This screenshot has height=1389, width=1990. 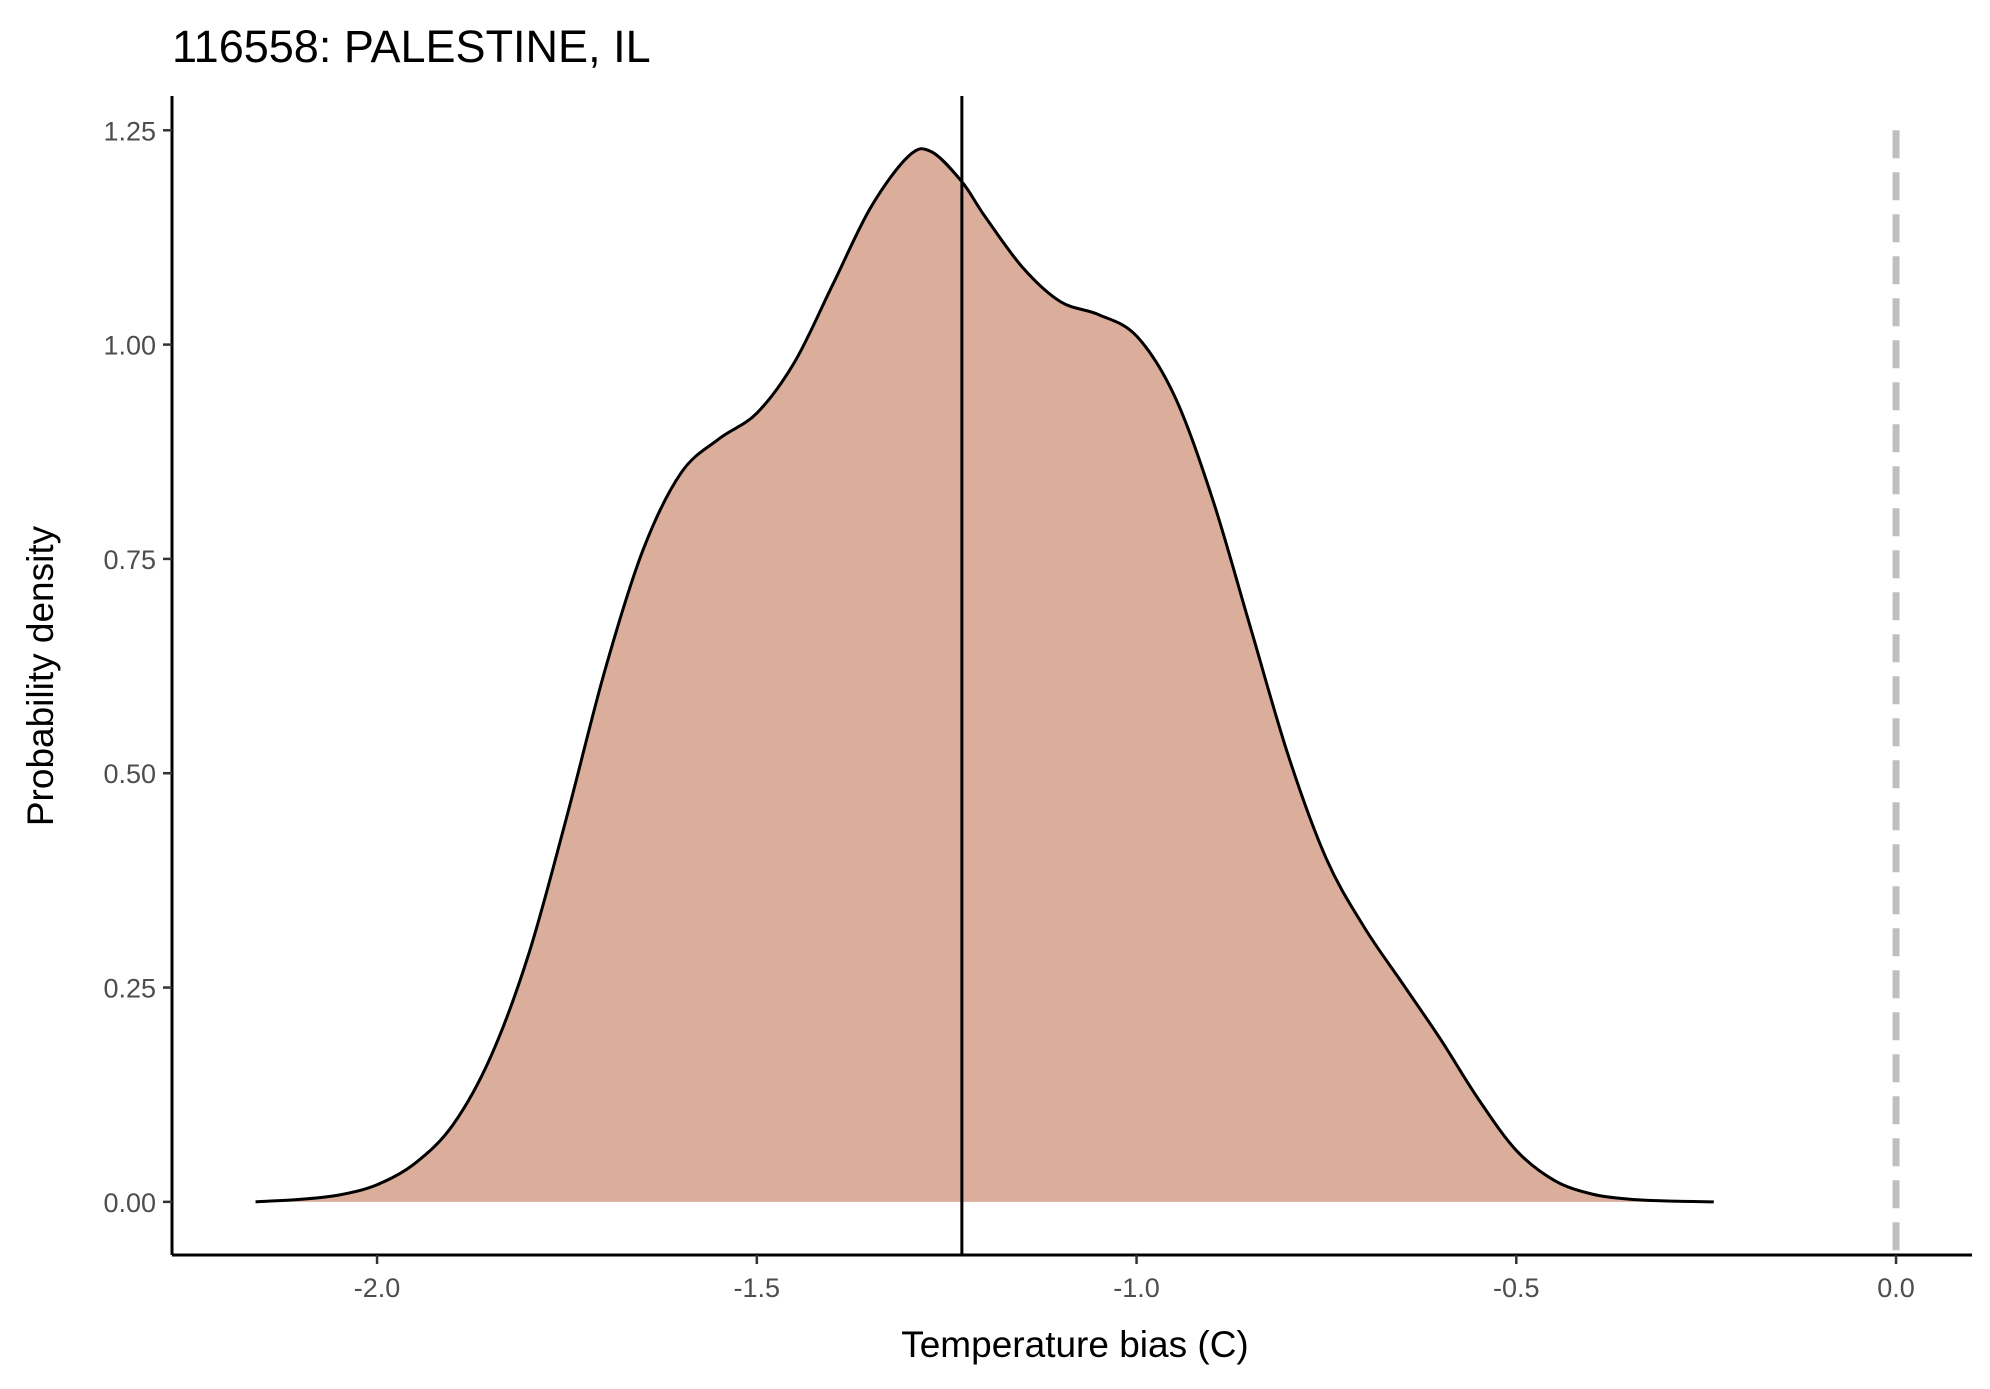 I want to click on y-tick-label: 0.00, so click(x=129, y=1203).